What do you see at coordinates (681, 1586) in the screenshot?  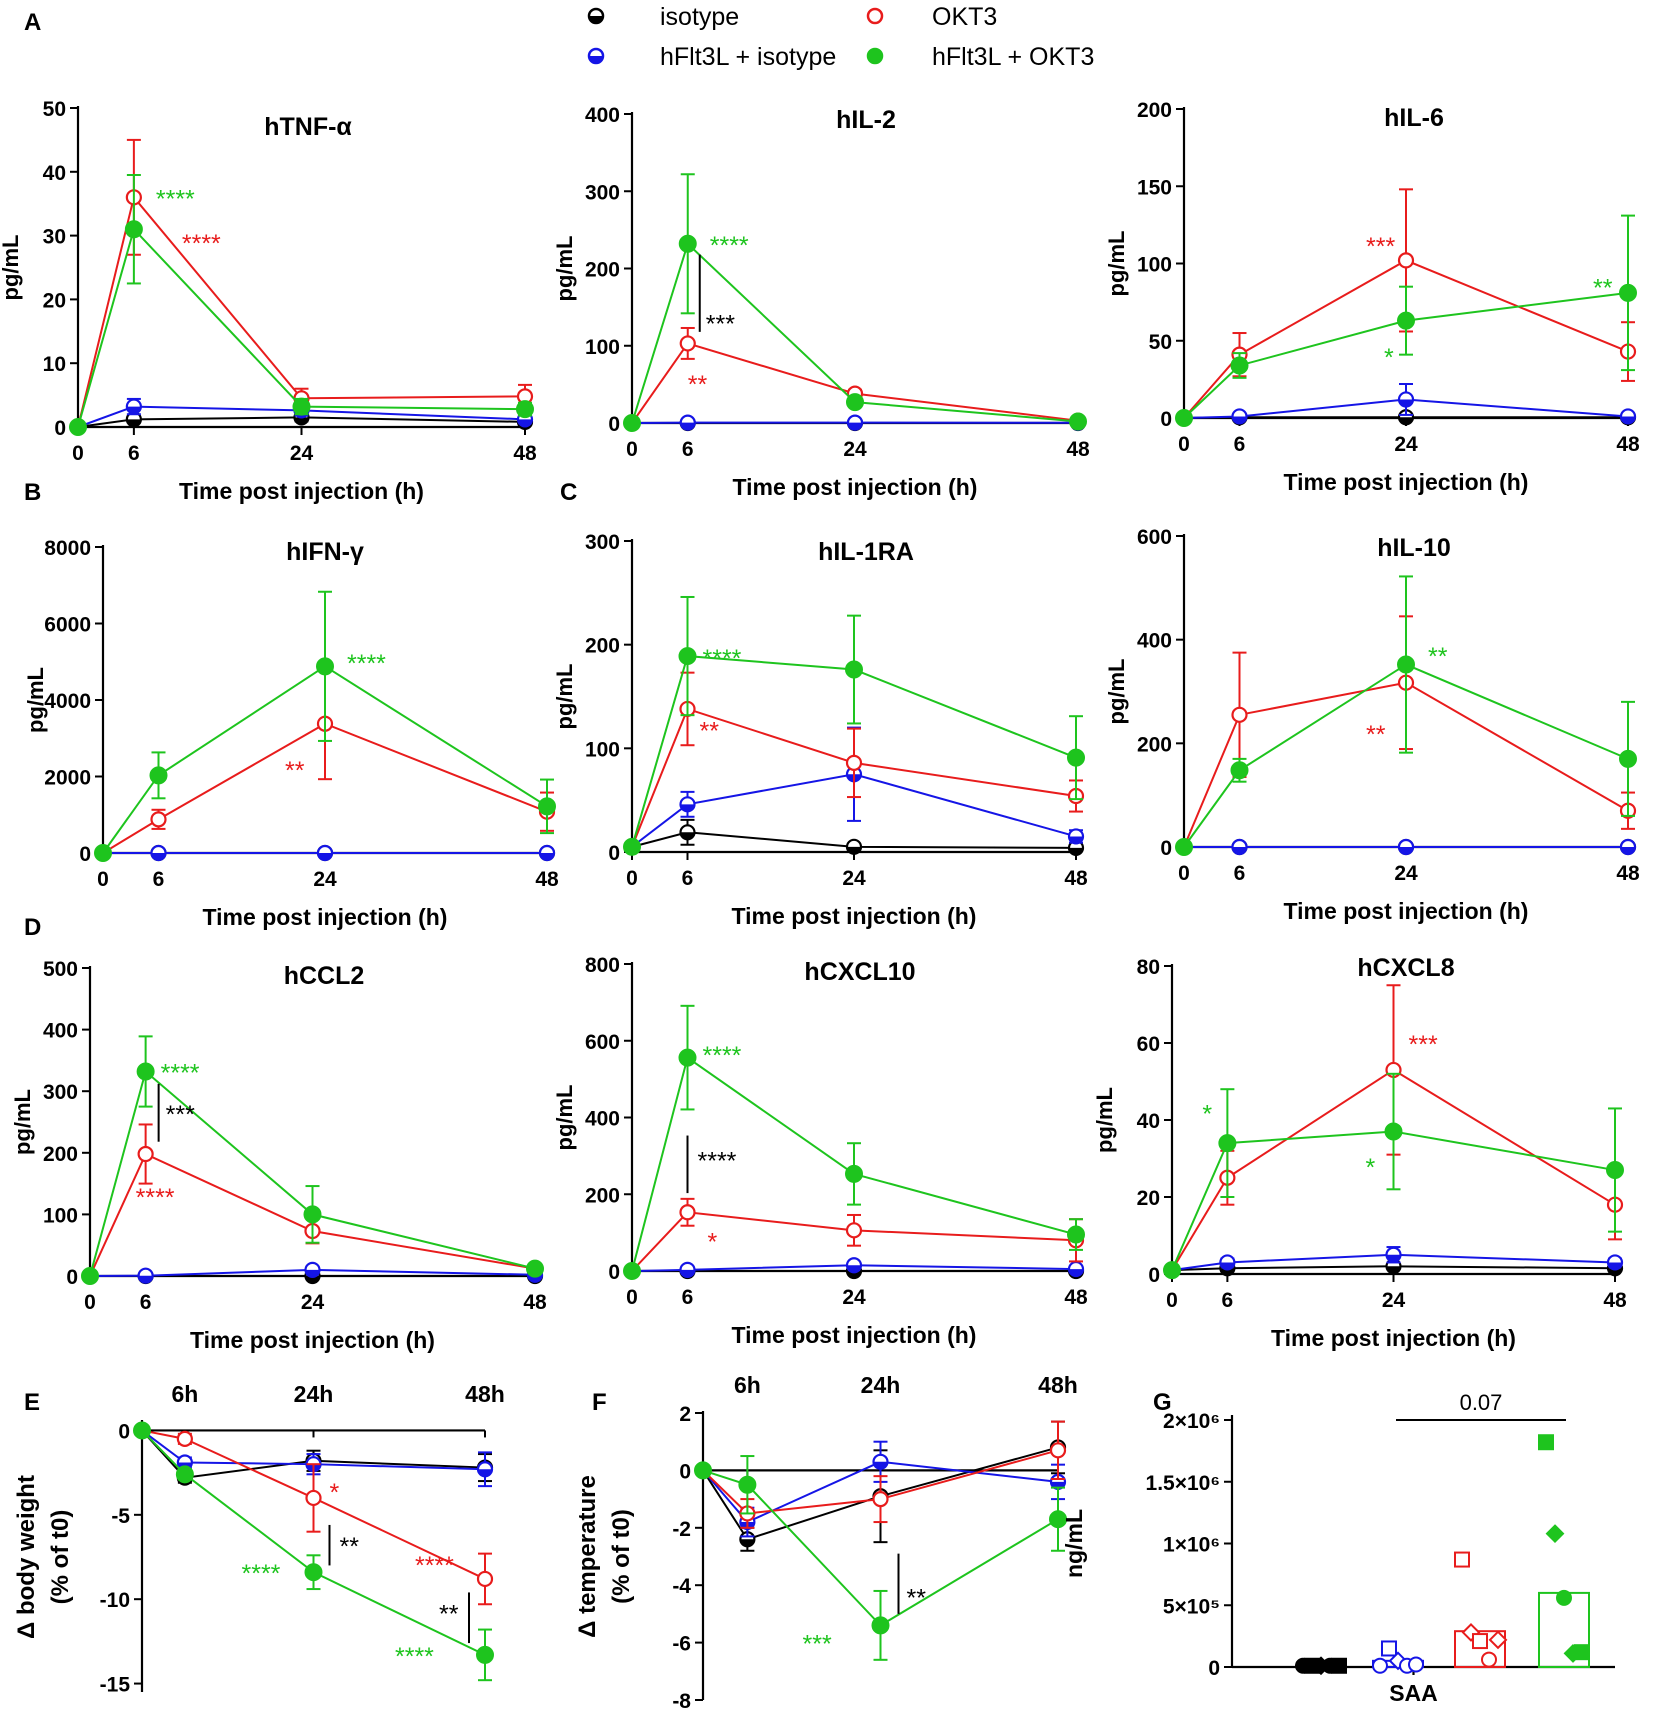 I see `y-tick-label: -4` at bounding box center [681, 1586].